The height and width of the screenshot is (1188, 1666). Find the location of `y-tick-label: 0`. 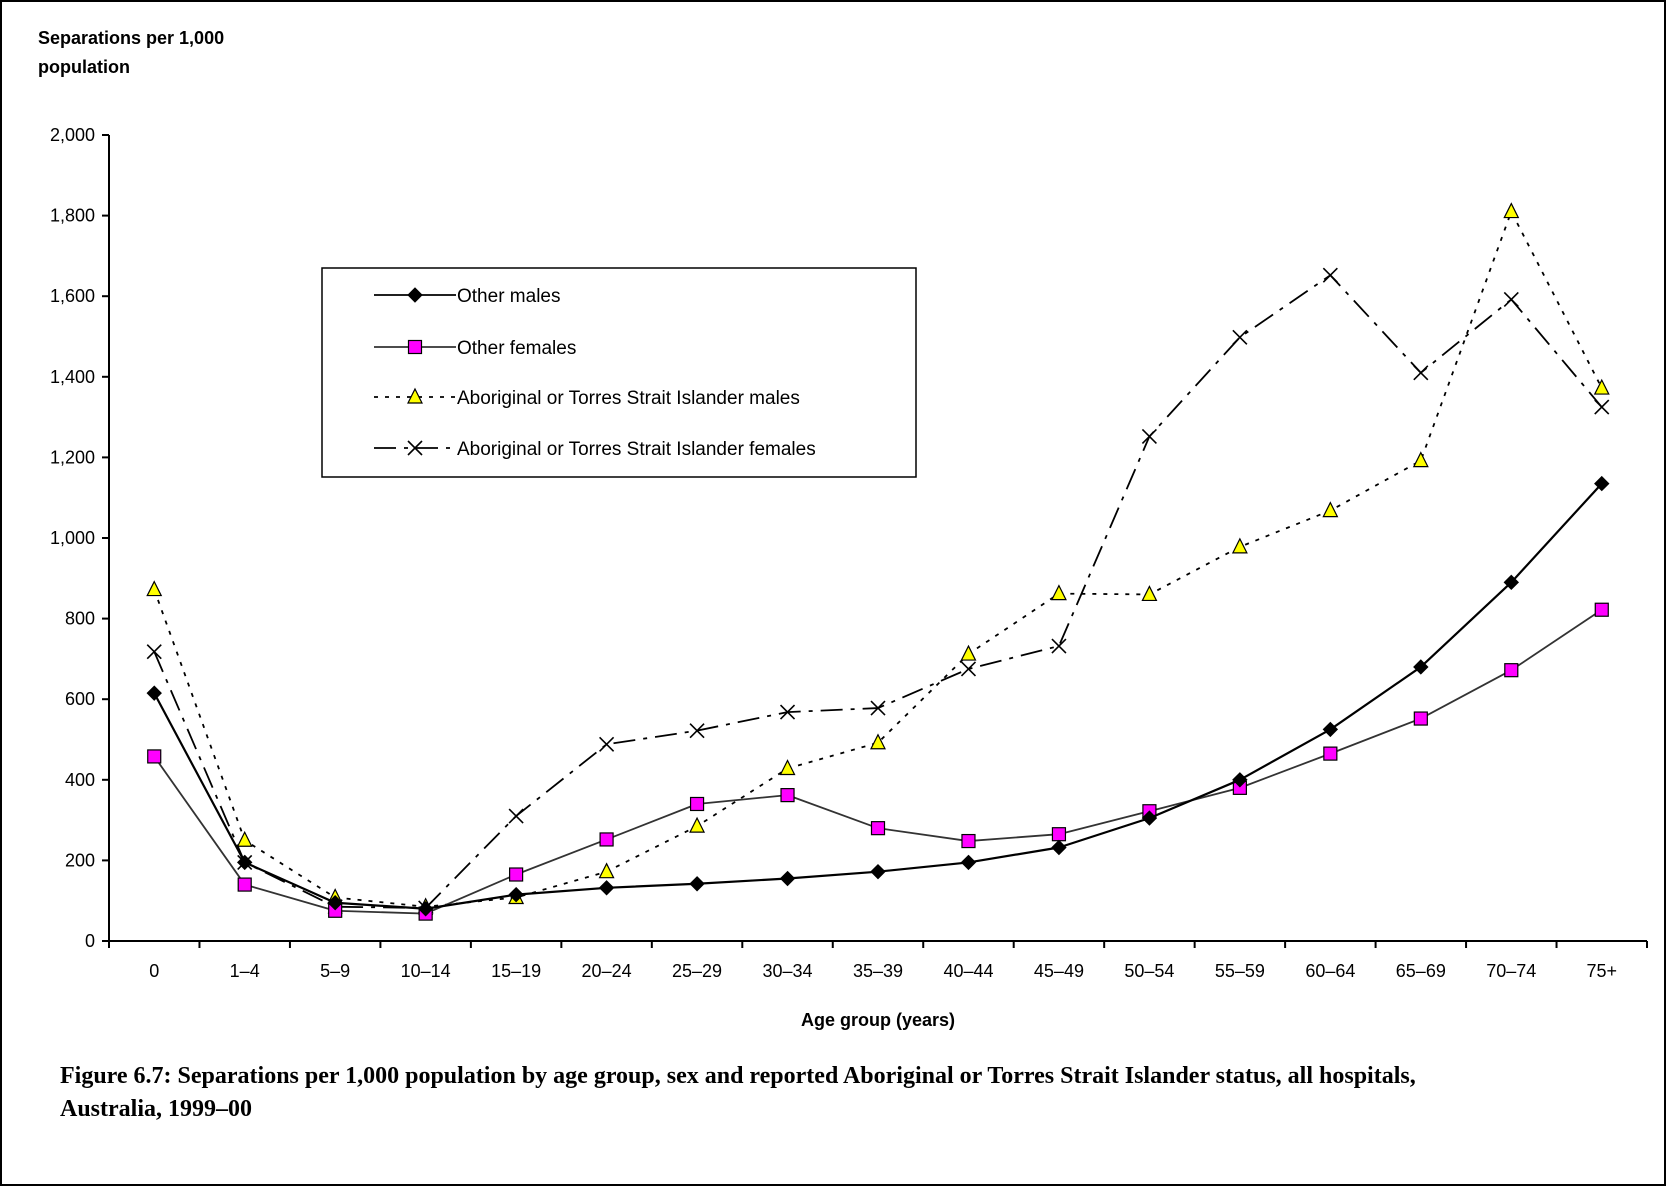

y-tick-label: 0 is located at coordinates (90, 941).